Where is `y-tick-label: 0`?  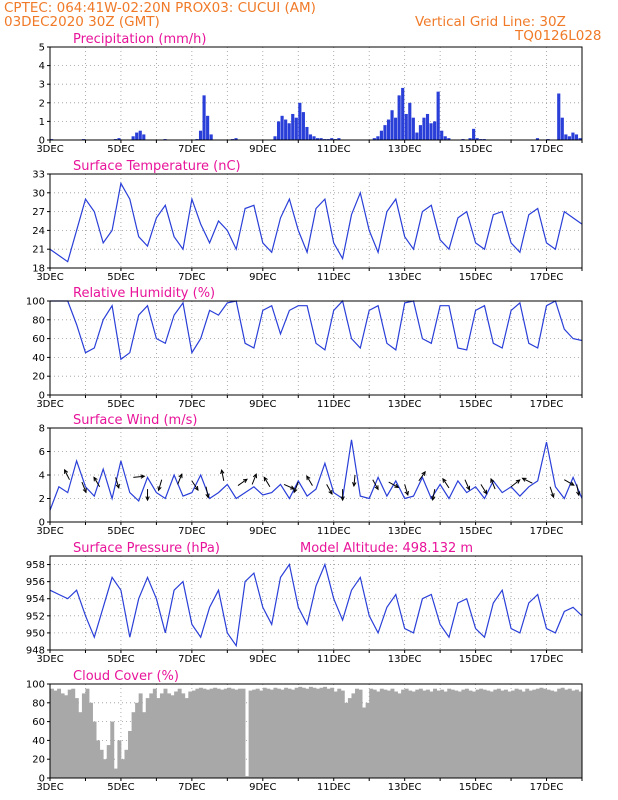
y-tick-label: 0 is located at coordinates (42, 396).